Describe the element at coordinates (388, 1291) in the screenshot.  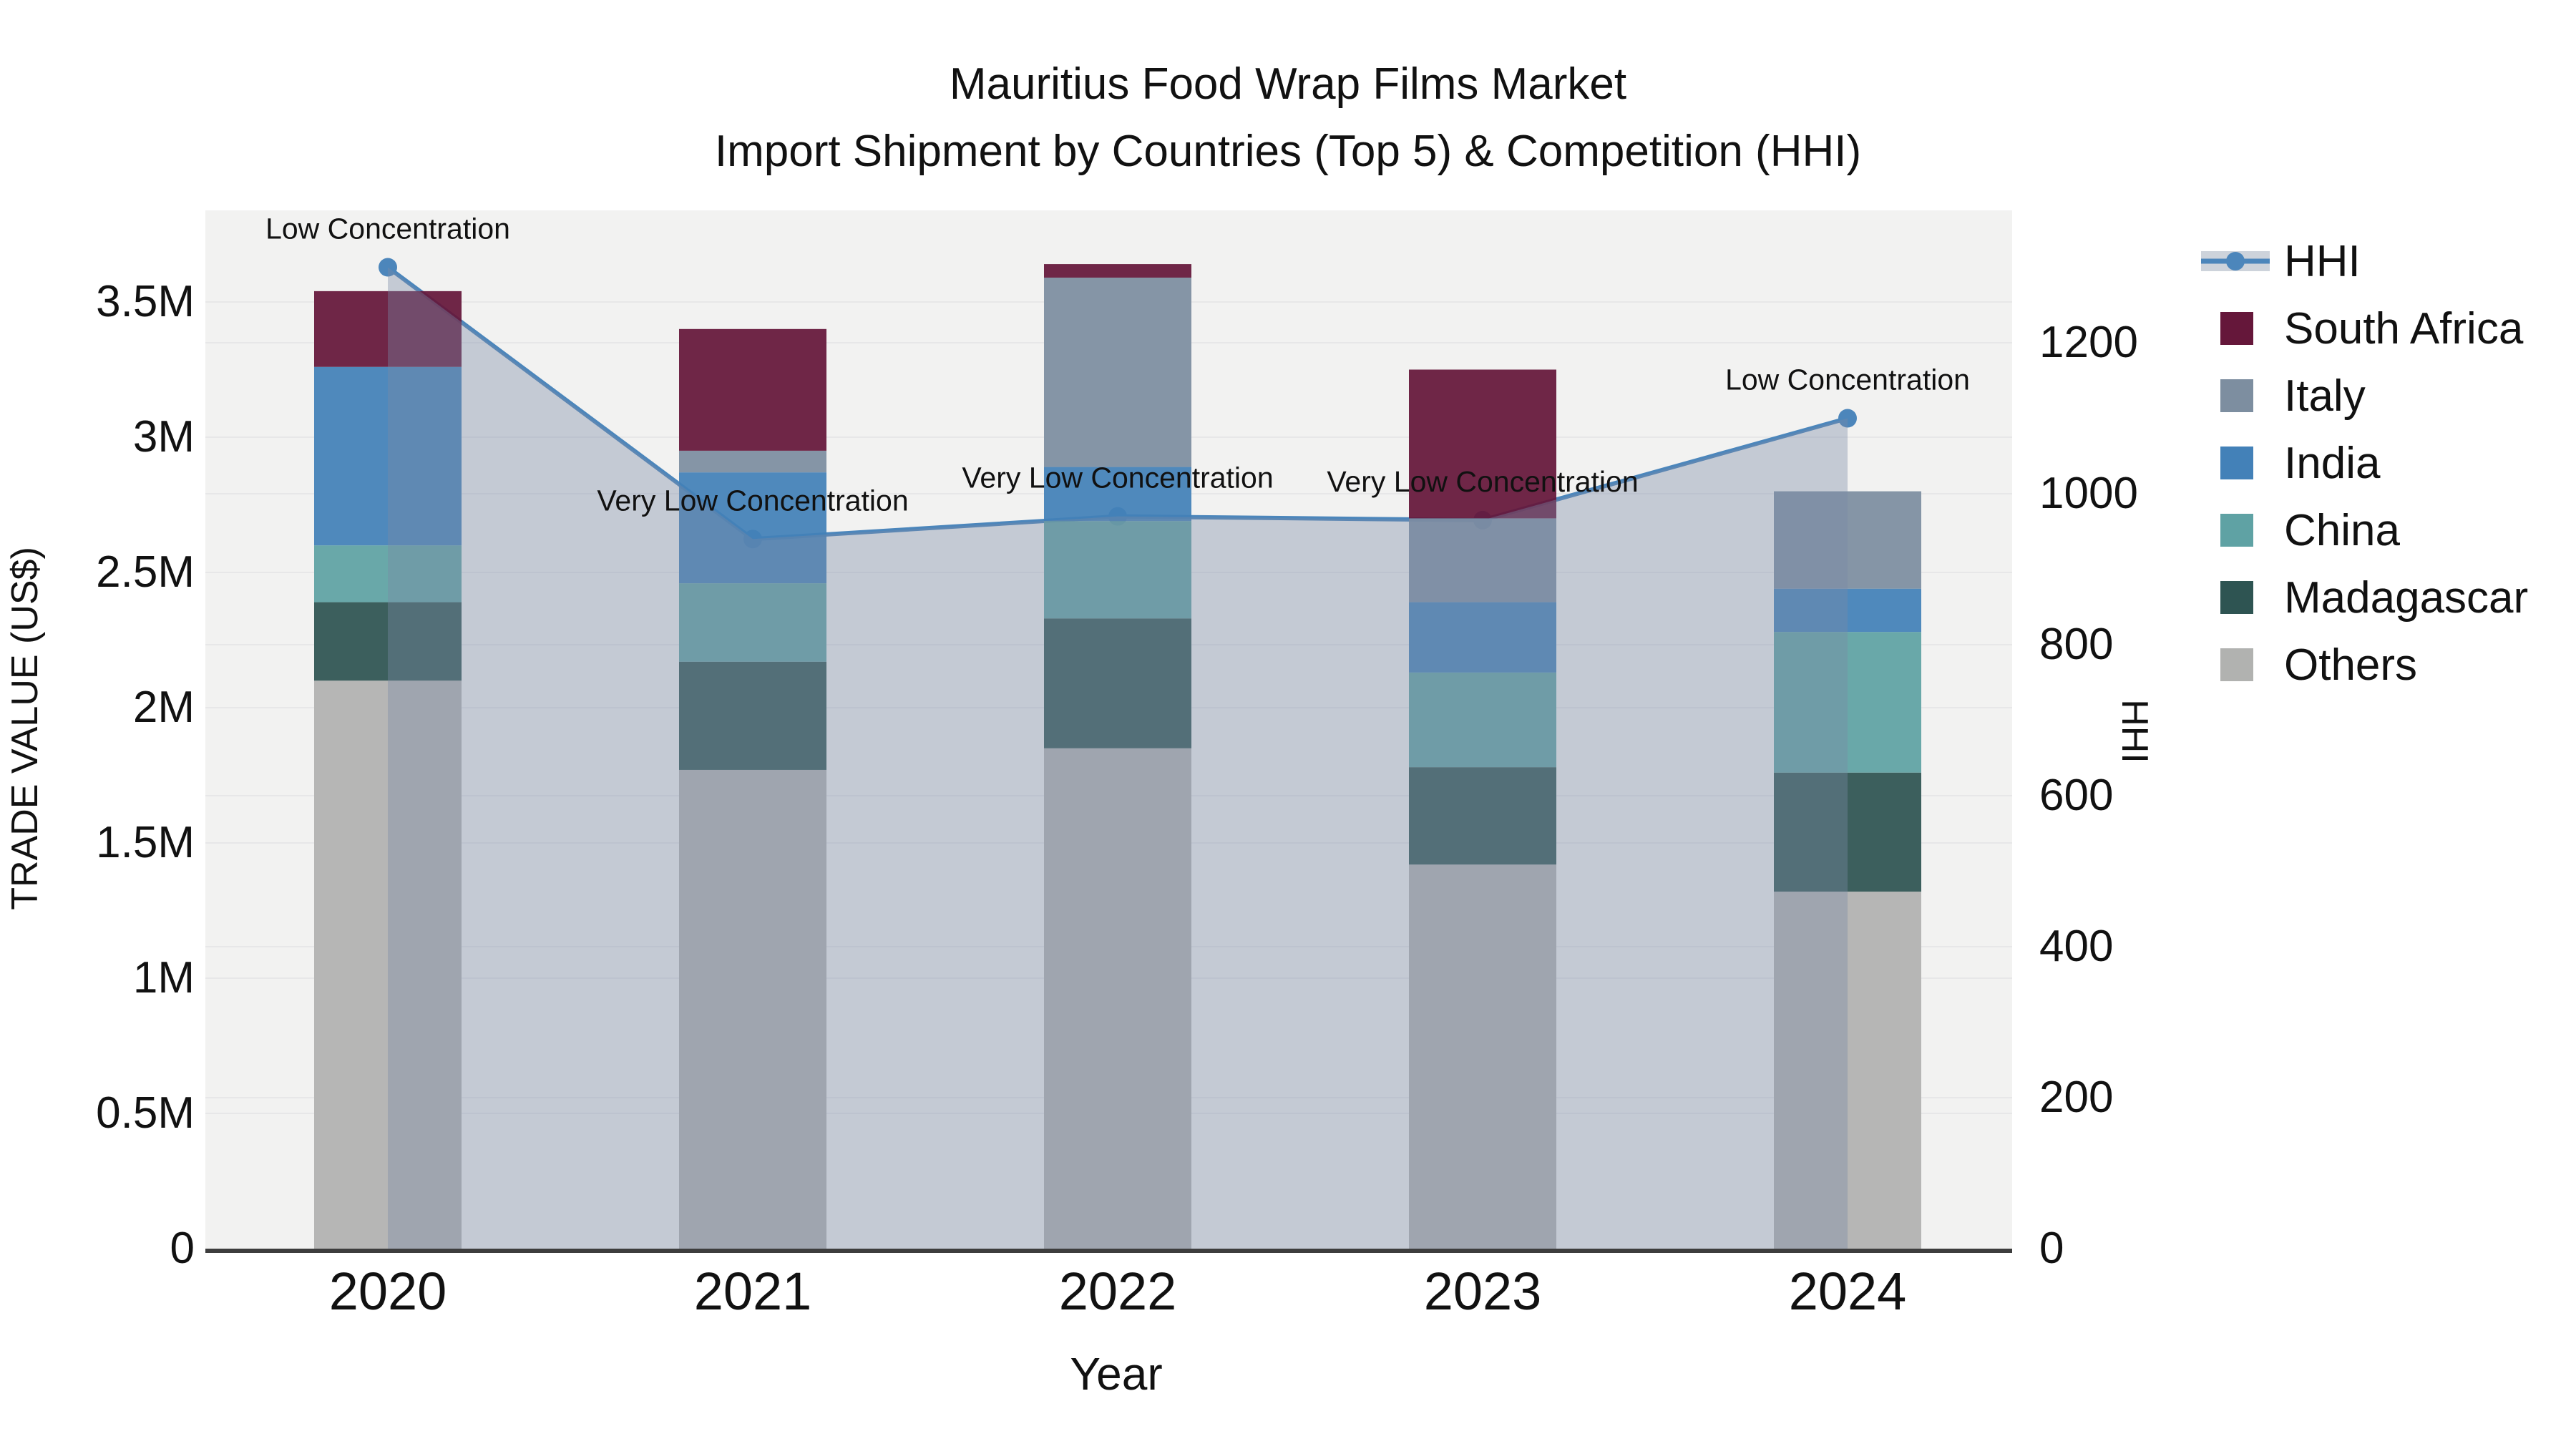
I see `x-tick-label-2020: 2020` at that location.